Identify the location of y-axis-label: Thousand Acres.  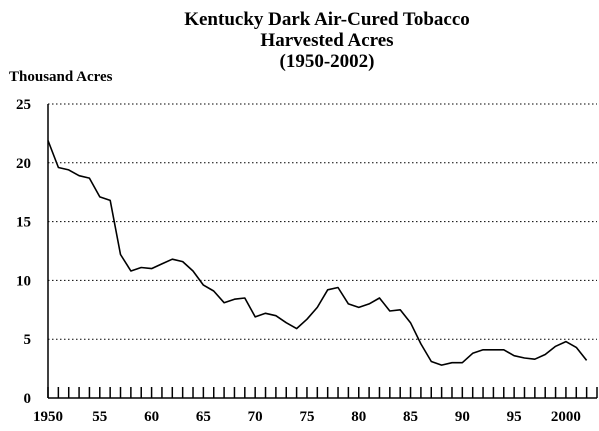
(61, 77).